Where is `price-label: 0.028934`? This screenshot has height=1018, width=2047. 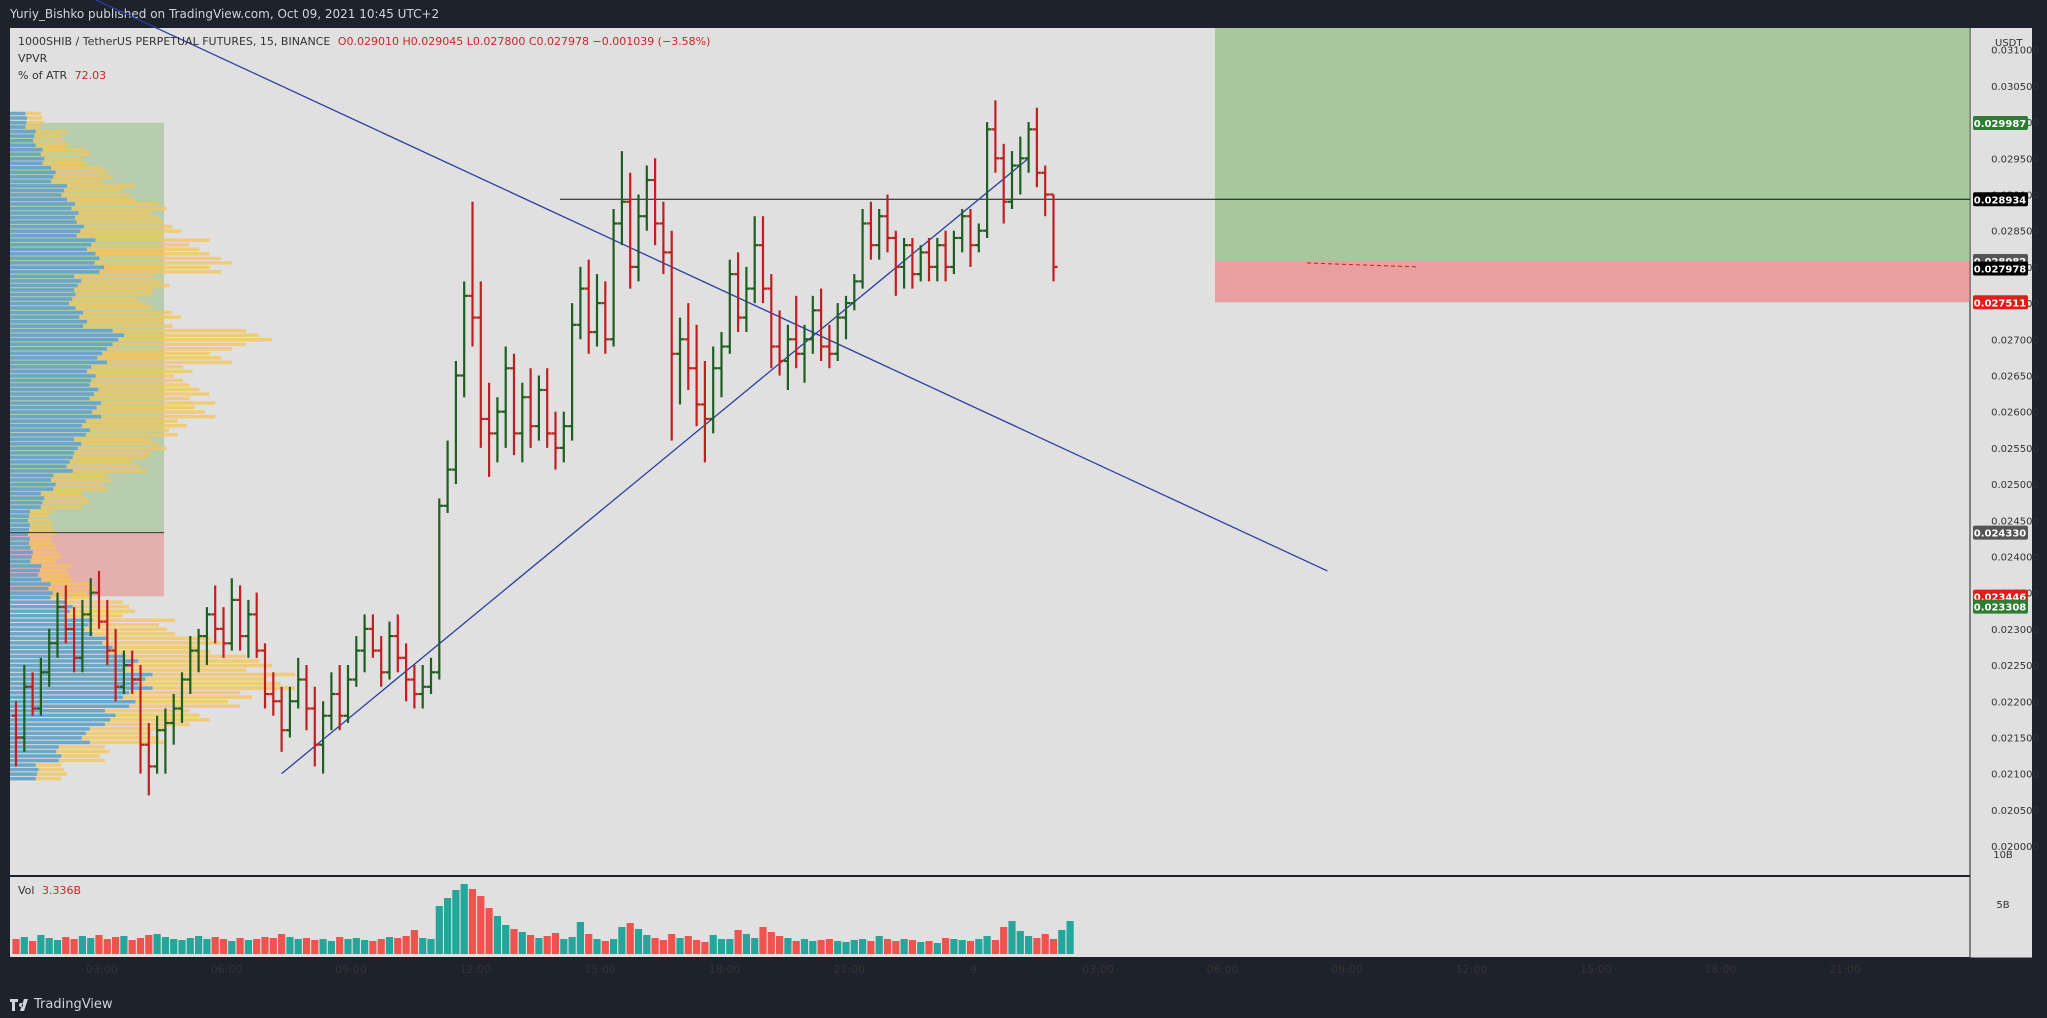
price-label: 0.028934 is located at coordinates (2000, 200).